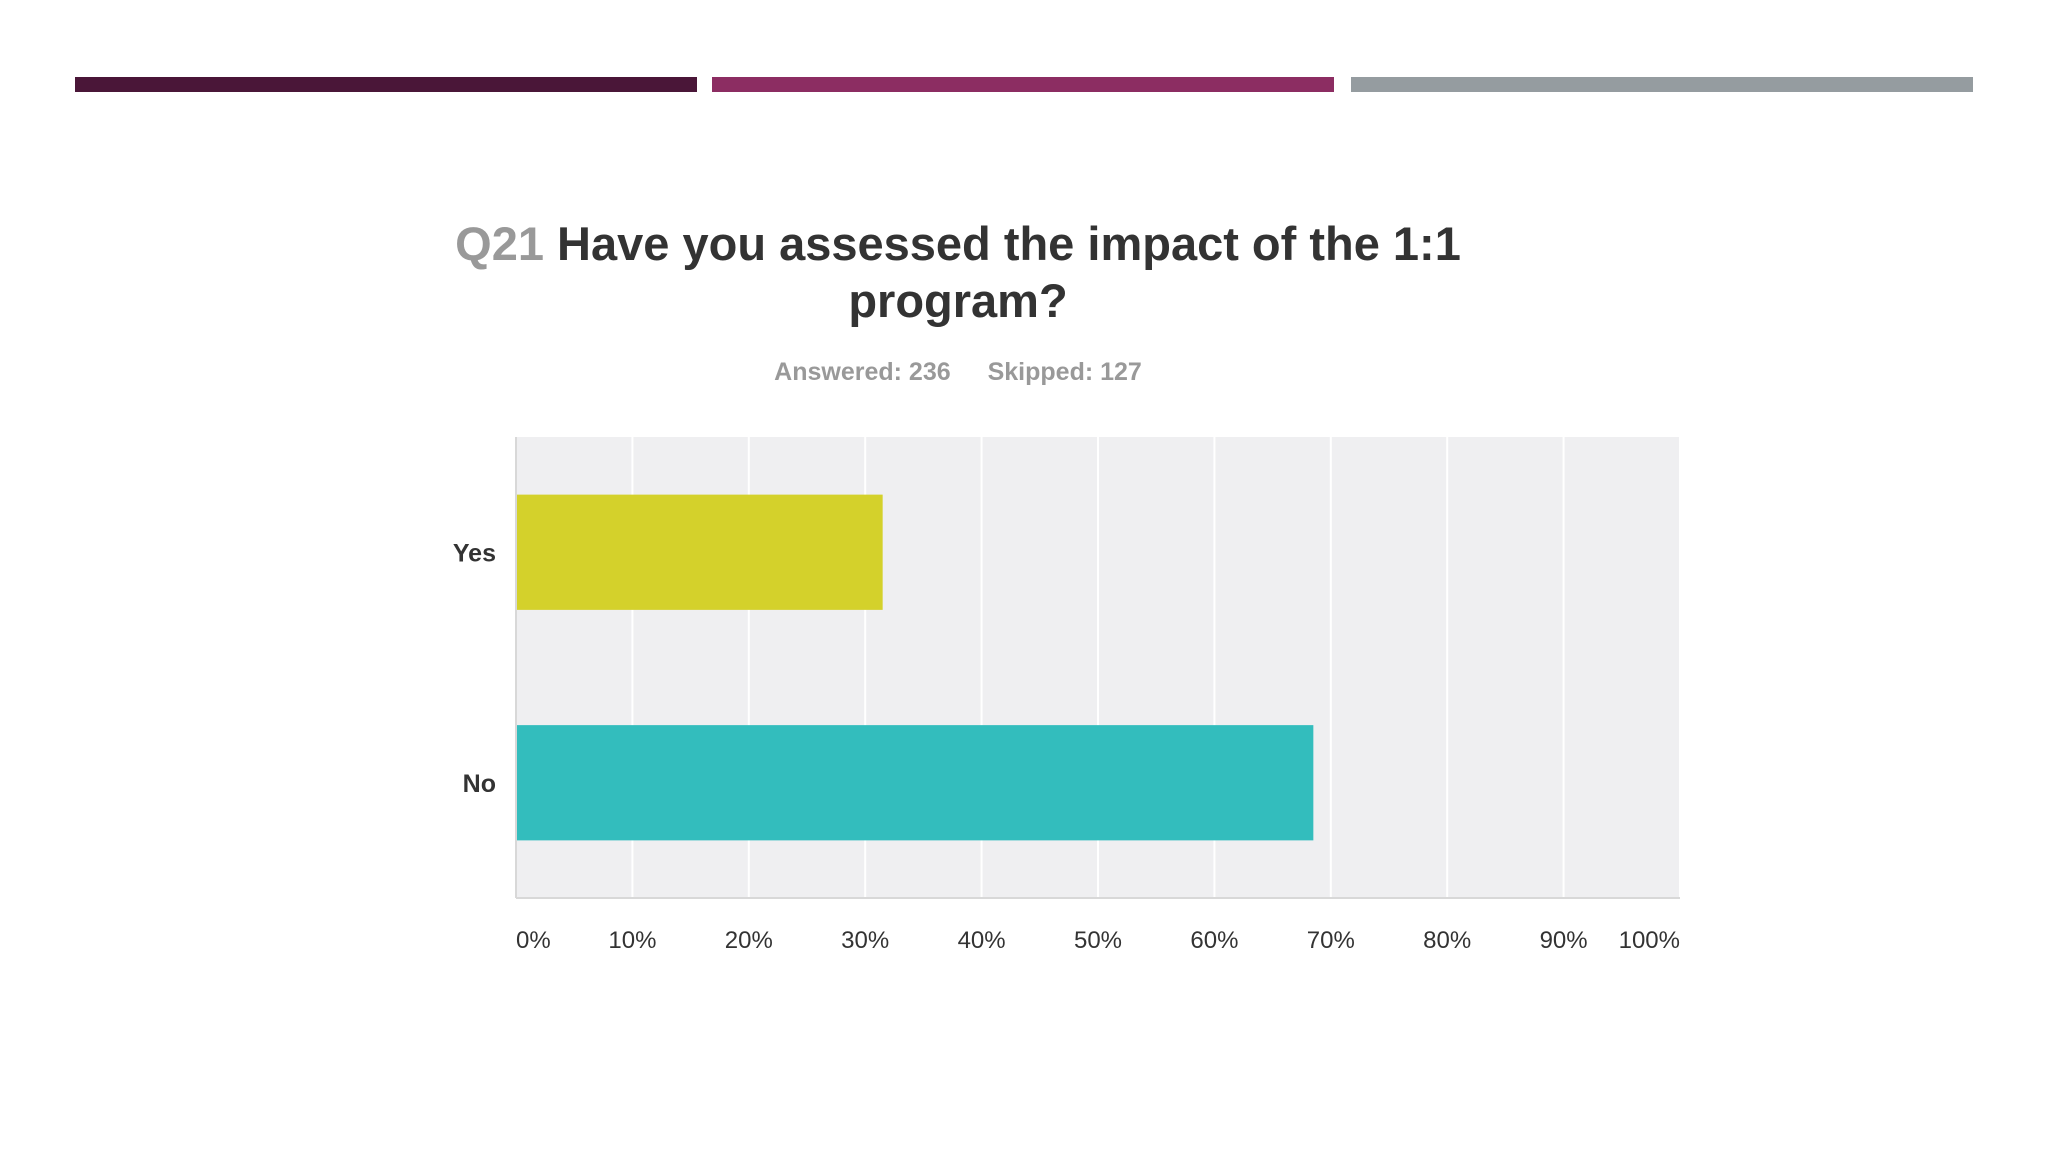 This screenshot has width=2048, height=1152. Describe the element at coordinates (499, 243) in the screenshot. I see `question-number: Q21` at that location.